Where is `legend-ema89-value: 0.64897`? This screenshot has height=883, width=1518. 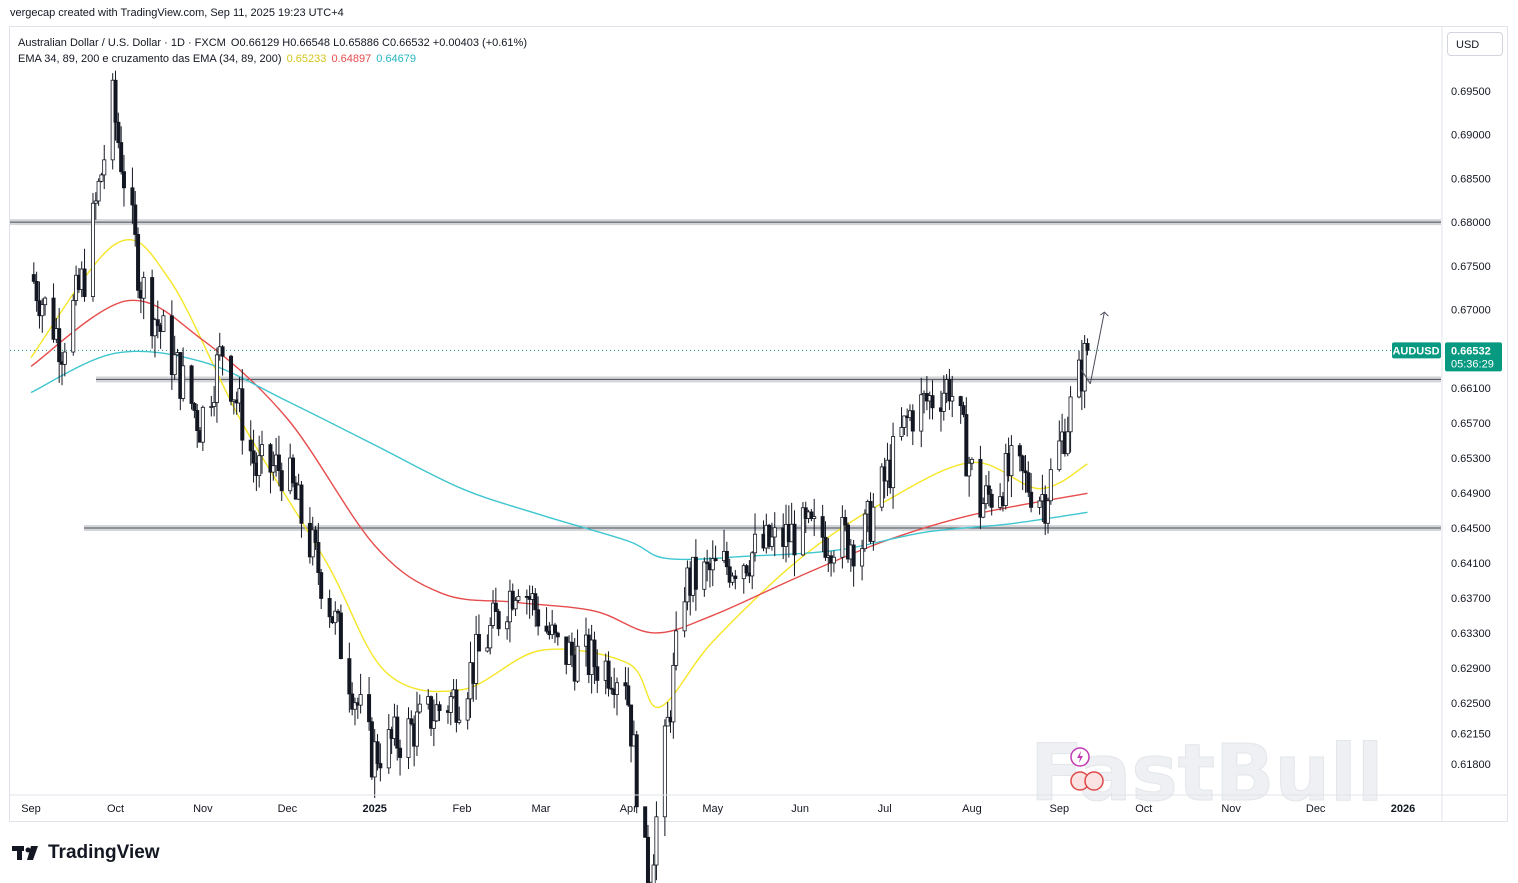
legend-ema89-value: 0.64897 is located at coordinates (351, 59).